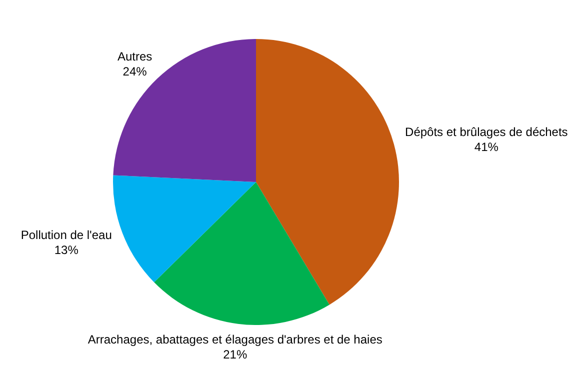  Describe the element at coordinates (66, 249) in the screenshot. I see `data-label: 13%` at that location.